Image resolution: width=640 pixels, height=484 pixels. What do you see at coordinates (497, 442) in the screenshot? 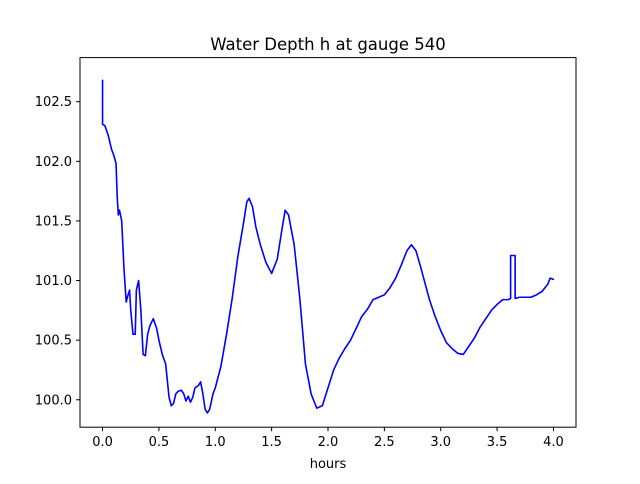
I see `x-tick-label: 3.5` at bounding box center [497, 442].